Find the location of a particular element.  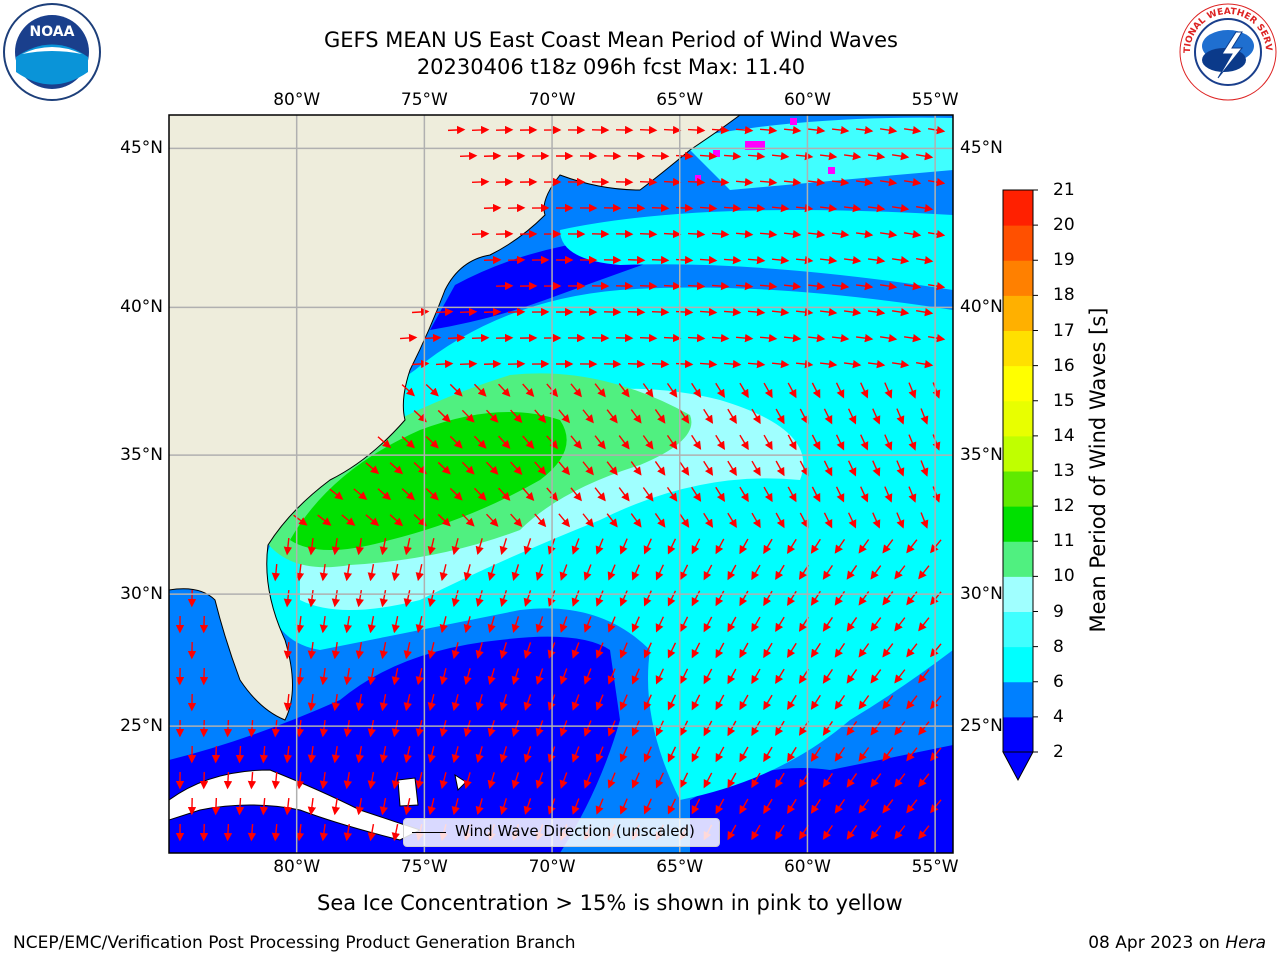

lon-label-top: 65°W is located at coordinates (680, 100).